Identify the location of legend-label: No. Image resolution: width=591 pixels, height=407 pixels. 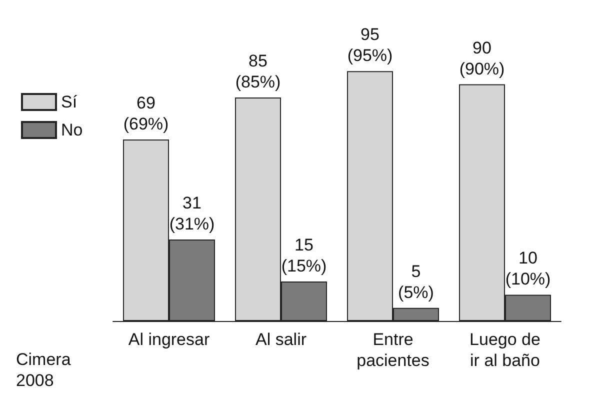
(72, 130).